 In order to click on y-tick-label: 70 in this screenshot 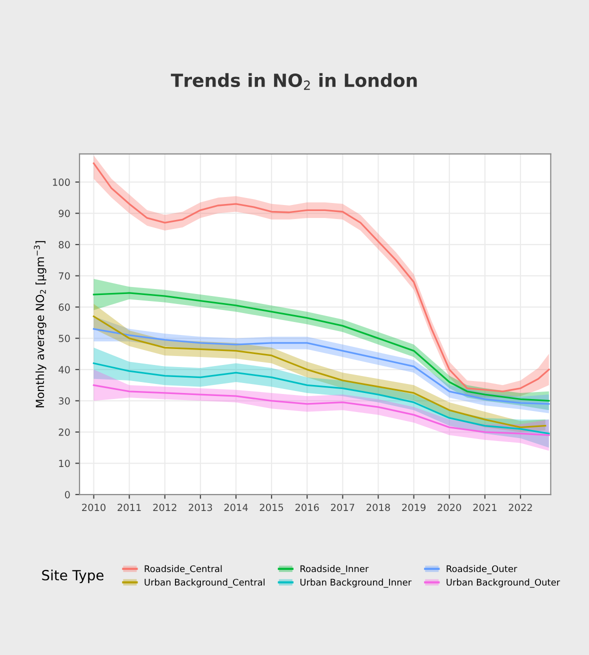, I will do `click(64, 276)`.